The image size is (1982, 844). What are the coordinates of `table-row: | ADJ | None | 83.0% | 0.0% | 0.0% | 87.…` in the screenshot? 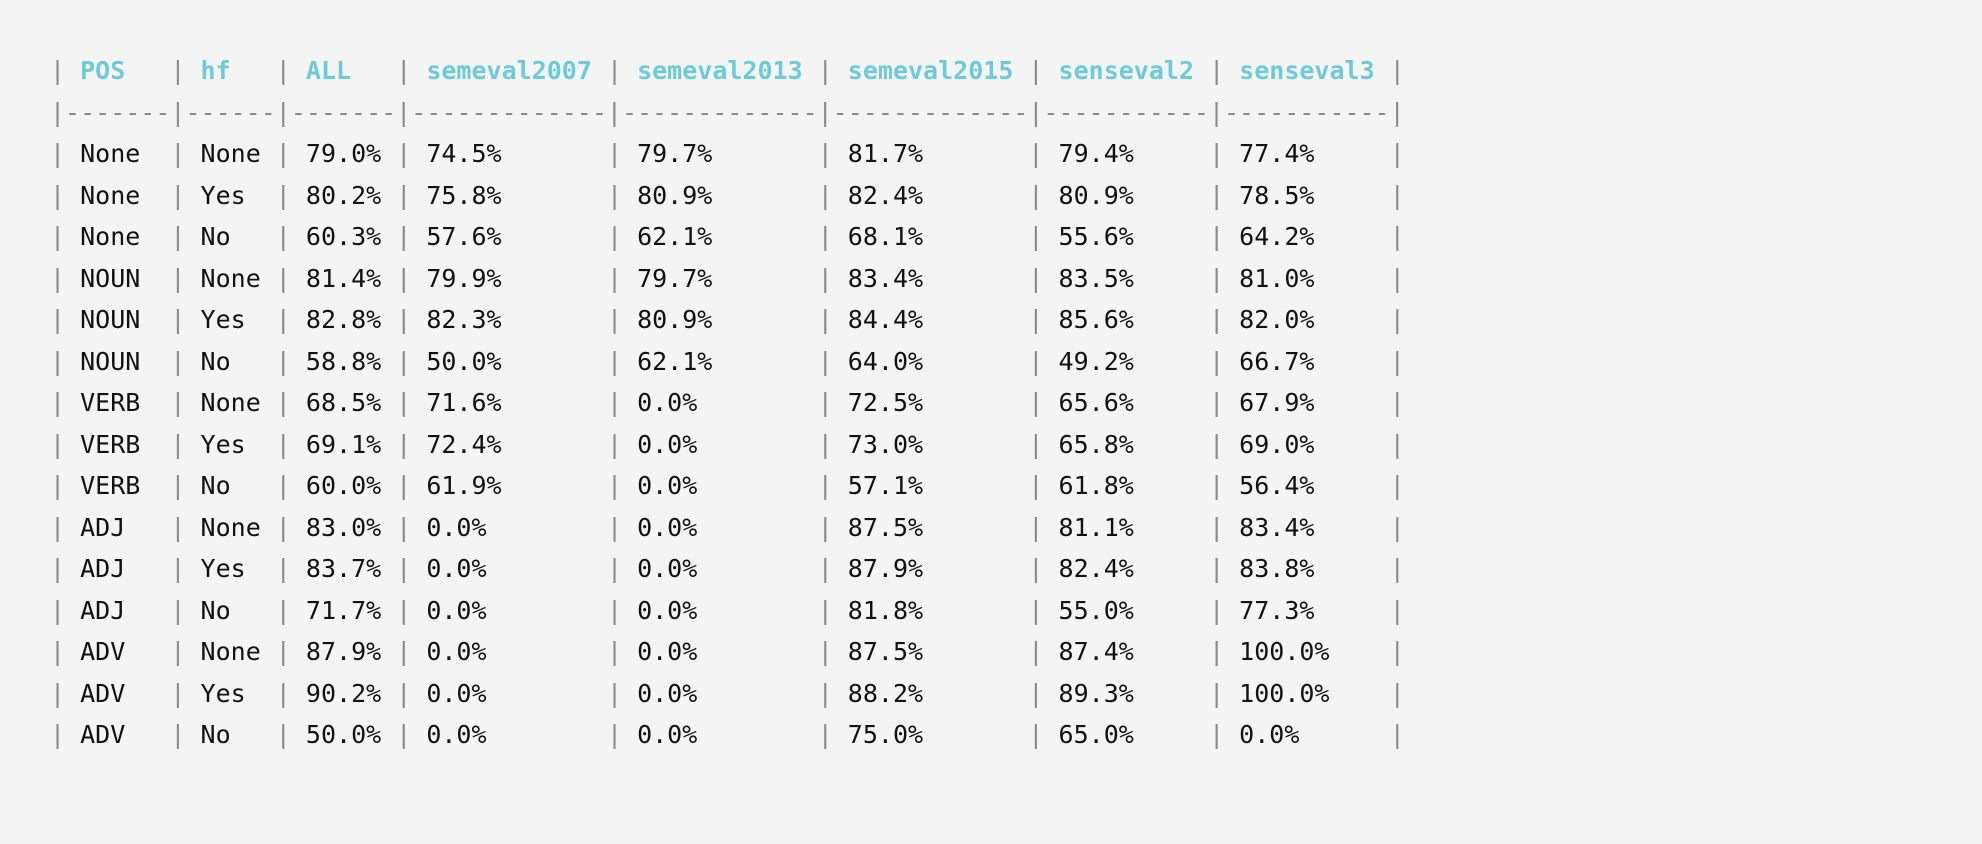 It's located at (727, 528).